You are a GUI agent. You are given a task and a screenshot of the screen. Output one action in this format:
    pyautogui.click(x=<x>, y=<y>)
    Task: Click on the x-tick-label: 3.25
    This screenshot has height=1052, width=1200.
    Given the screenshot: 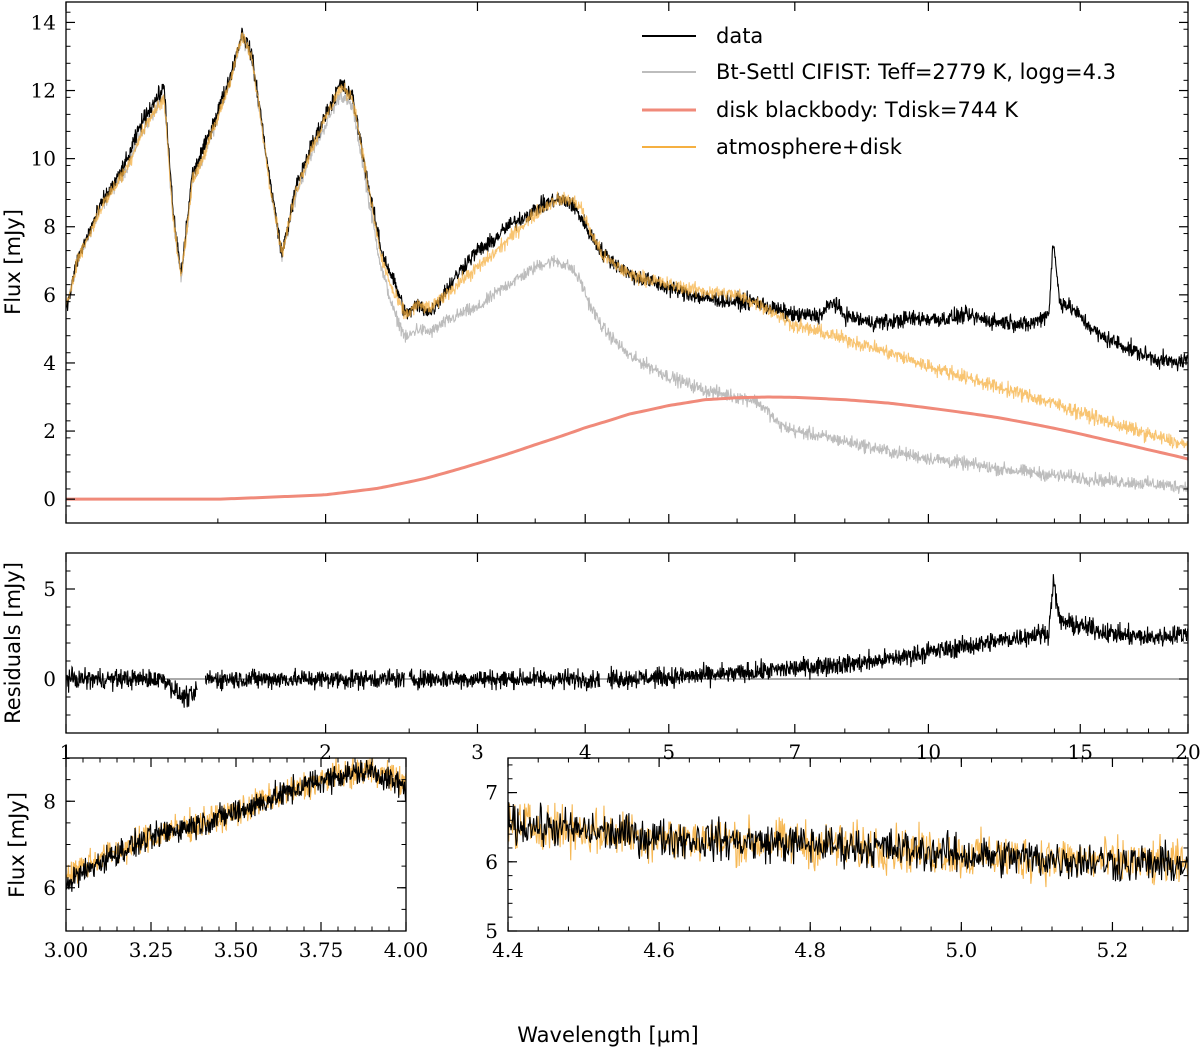 What is the action you would take?
    pyautogui.click(x=151, y=950)
    